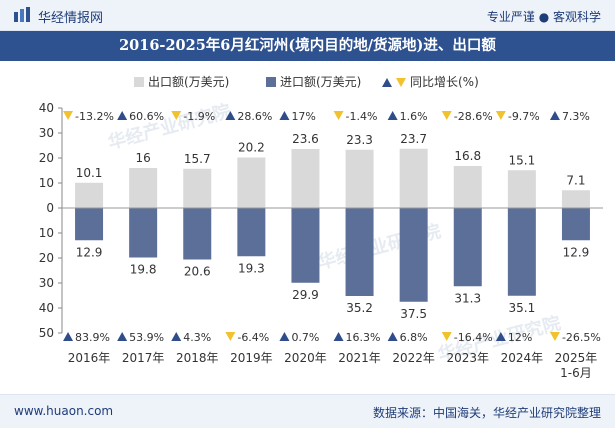  Describe the element at coordinates (197, 358) in the screenshot. I see `x-tick-label-2: 2018年` at that location.